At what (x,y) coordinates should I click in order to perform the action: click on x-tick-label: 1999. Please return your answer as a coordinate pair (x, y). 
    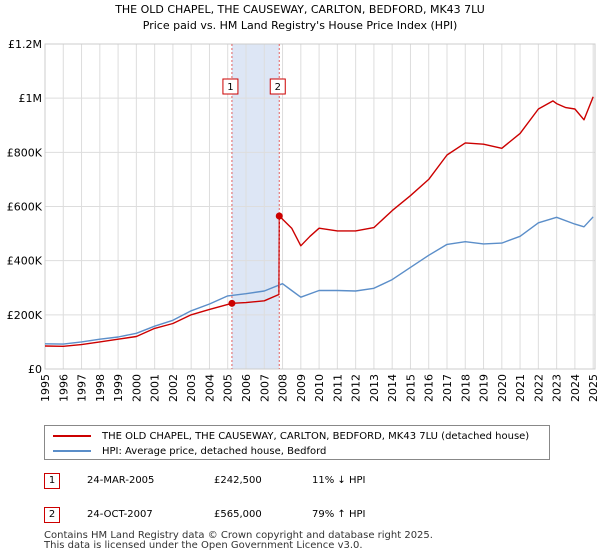
    Looking at the image, I should click on (118, 388).